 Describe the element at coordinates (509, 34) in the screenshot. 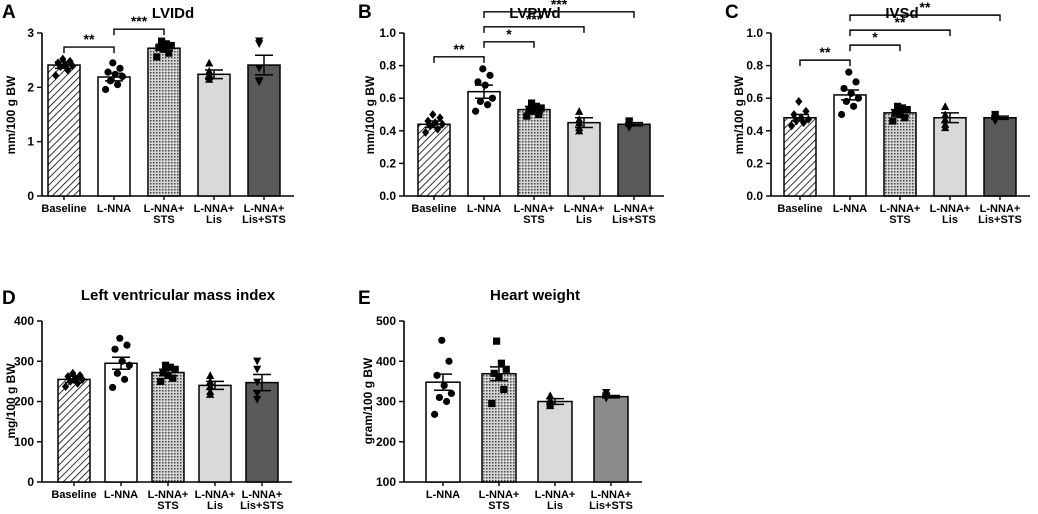

I see `significance-label: *` at that location.